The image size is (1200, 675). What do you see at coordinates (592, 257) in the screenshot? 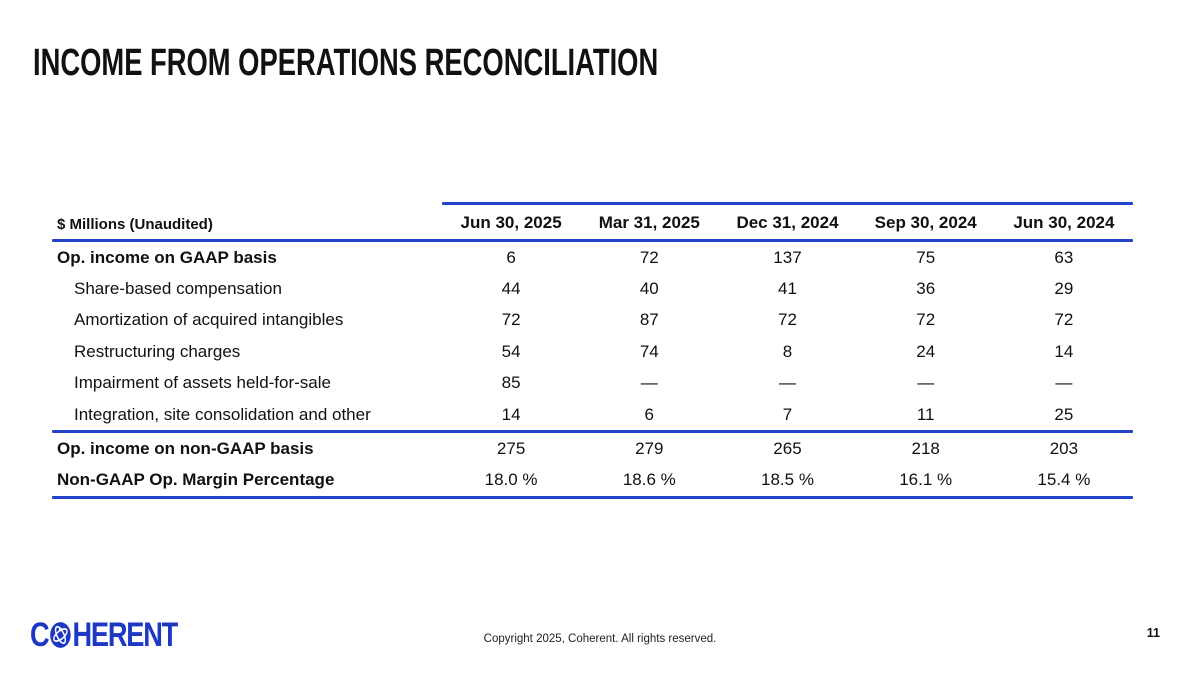
I see `table-row-gaap-income: Op. income on GAAP basis 6 72 137 75 63` at bounding box center [592, 257].